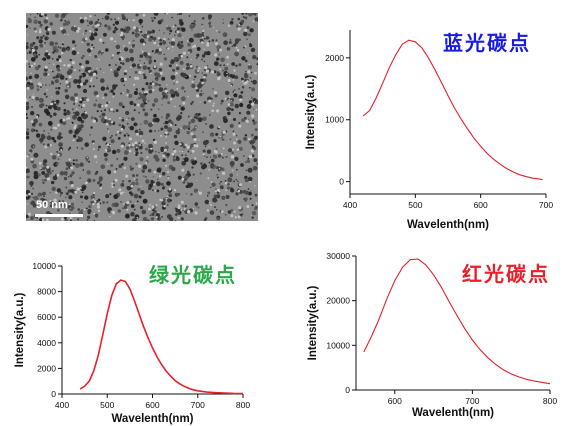 Image resolution: width=576 pixels, height=426 pixels. I want to click on x-axis-label: Wavelenth(nm), so click(153, 419).